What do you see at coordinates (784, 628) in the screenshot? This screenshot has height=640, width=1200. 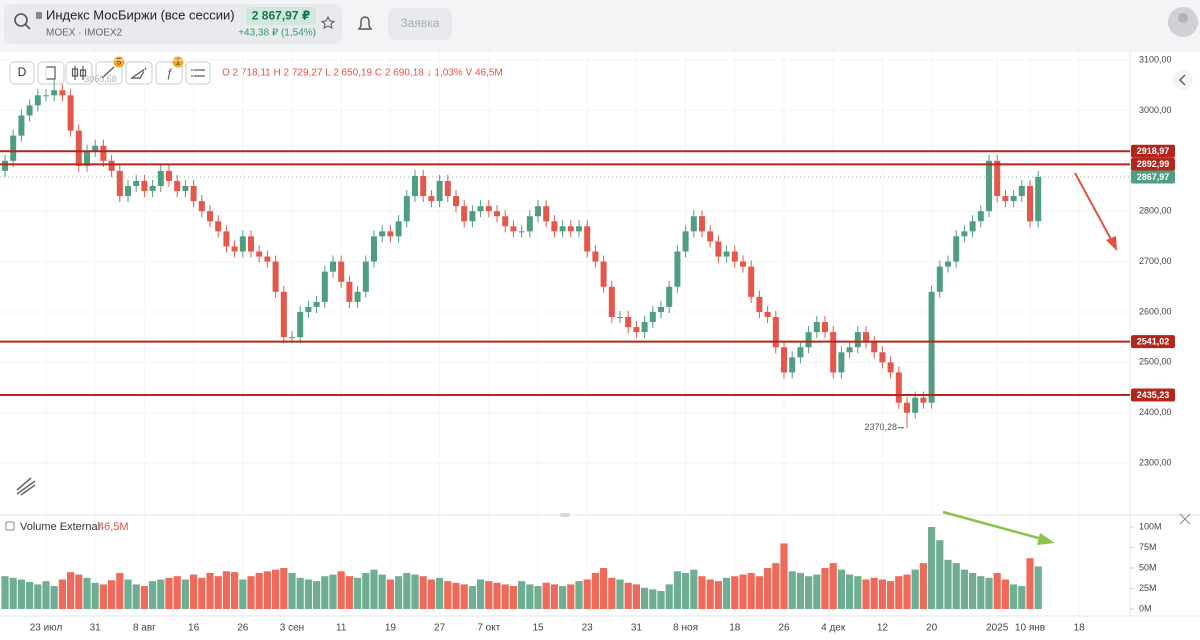 I see `x-tick-label: 26` at bounding box center [784, 628].